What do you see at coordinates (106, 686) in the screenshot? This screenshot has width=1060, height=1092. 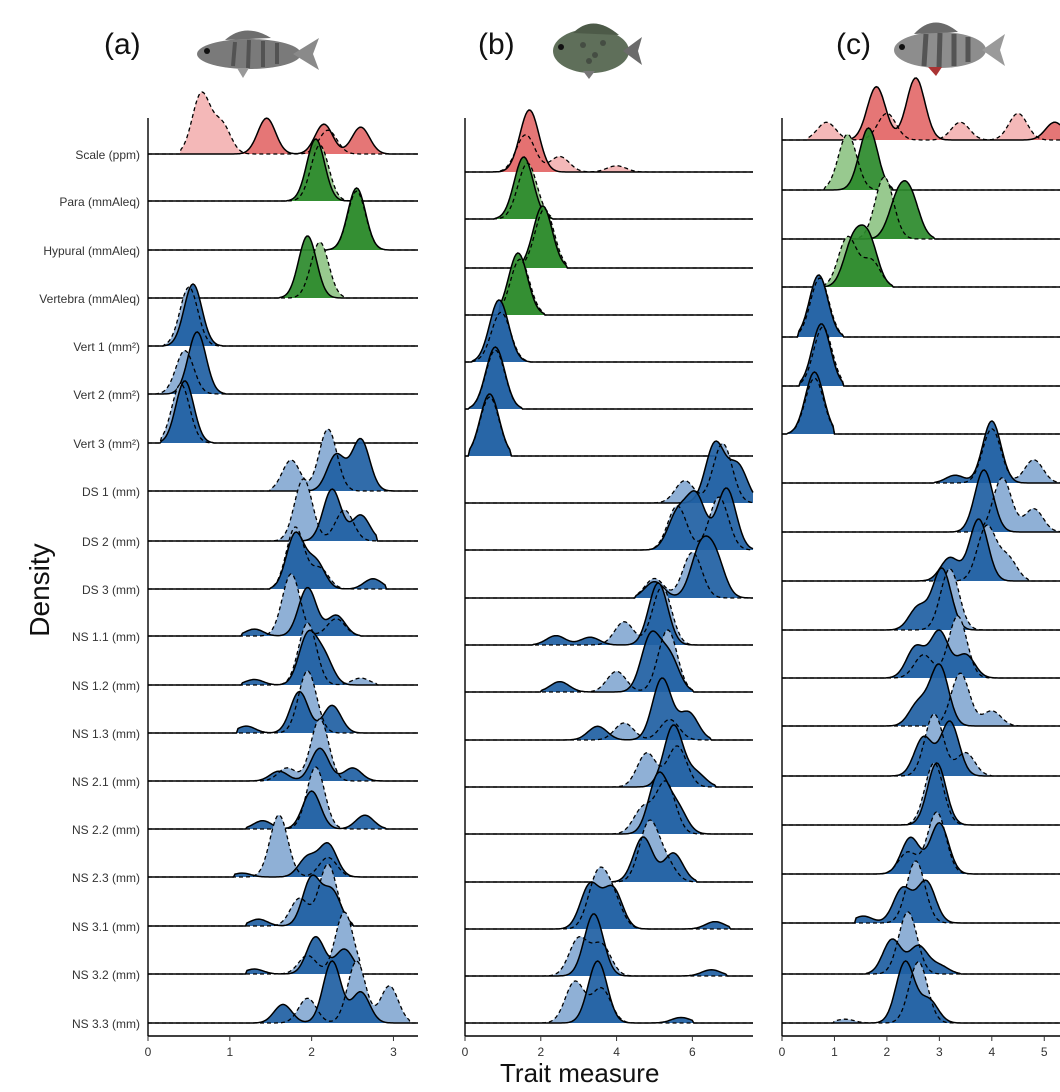 I see `ridge-label: NS 1.2 (mm)` at bounding box center [106, 686].